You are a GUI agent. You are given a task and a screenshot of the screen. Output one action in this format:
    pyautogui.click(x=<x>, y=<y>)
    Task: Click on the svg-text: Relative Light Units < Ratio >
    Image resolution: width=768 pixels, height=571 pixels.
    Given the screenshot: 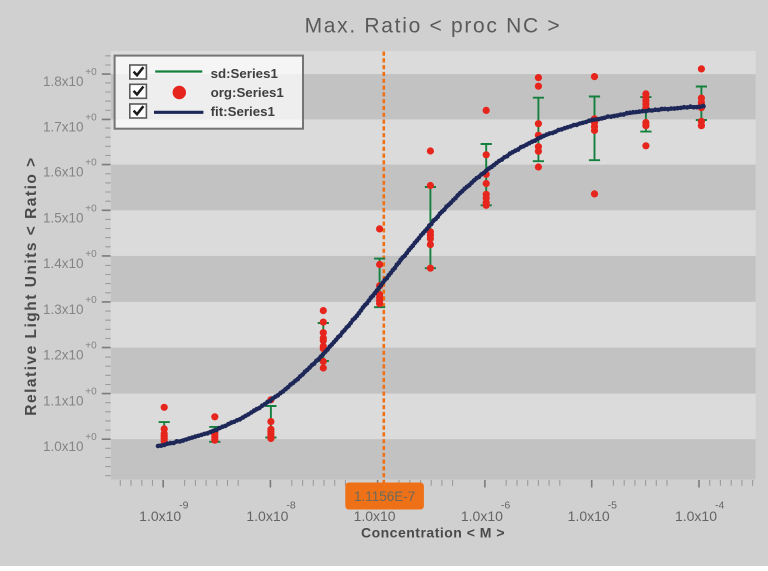 What is the action you would take?
    pyautogui.click(x=31, y=285)
    